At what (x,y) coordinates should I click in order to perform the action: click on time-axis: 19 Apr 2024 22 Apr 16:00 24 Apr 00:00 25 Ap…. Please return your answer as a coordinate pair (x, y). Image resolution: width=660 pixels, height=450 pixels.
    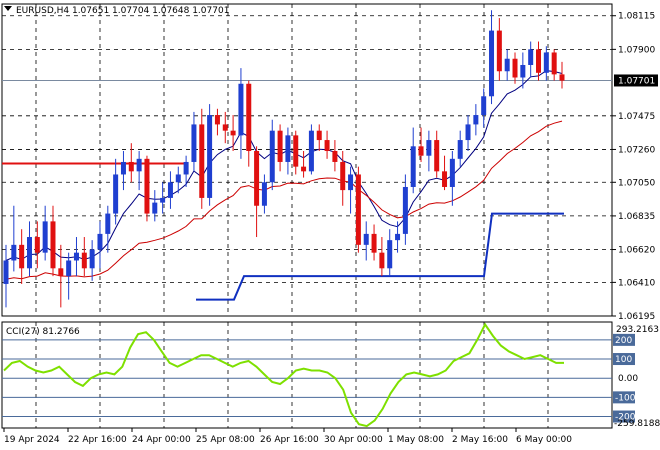
    Looking at the image, I should click on (287, 436).